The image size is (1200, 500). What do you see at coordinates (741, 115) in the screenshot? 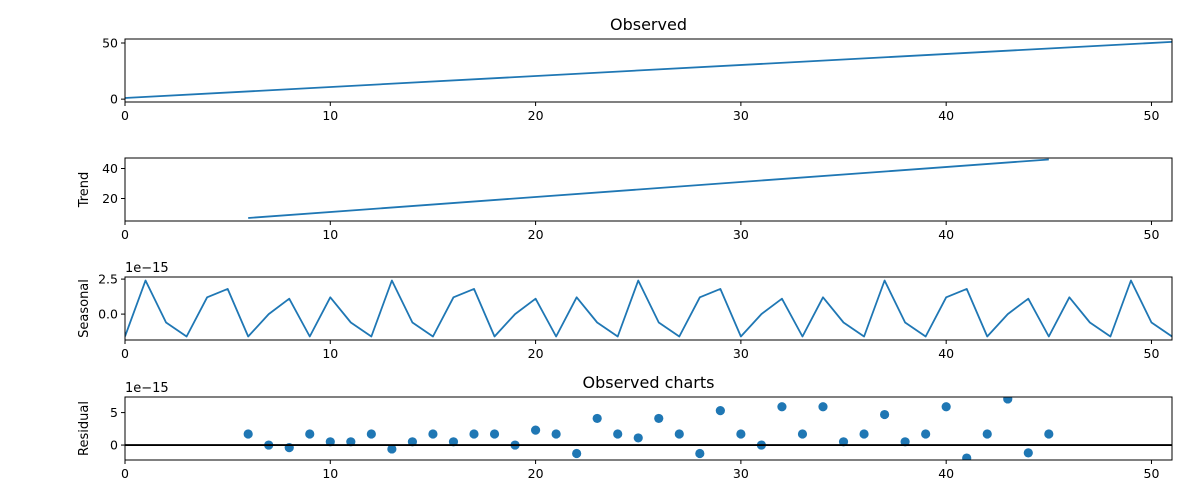
I see `observed-xtick-label: 30` at bounding box center [741, 115].